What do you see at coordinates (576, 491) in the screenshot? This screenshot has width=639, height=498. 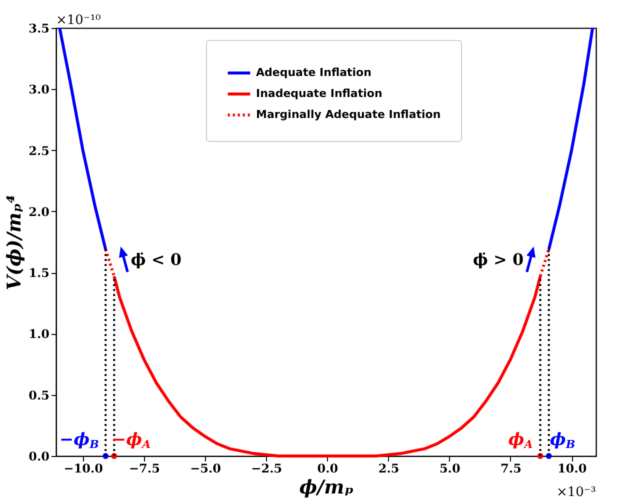 I see `text: ×10⁻³` at bounding box center [576, 491].